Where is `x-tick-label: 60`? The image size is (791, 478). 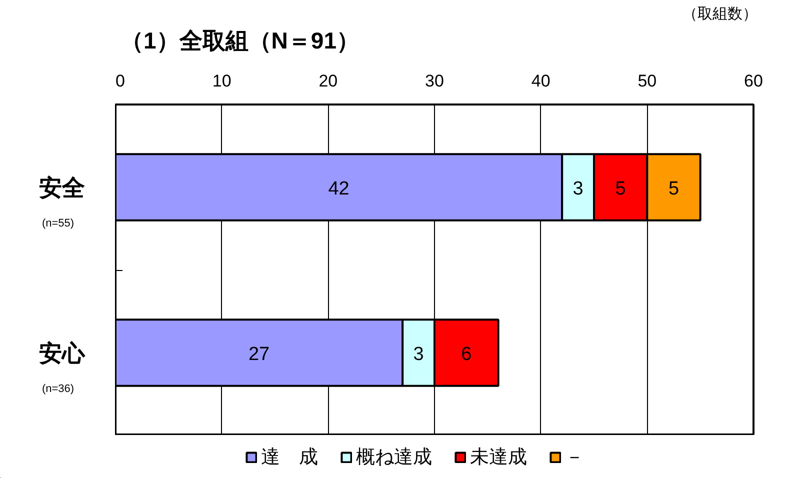
x-tick-label: 60 is located at coordinates (753, 81).